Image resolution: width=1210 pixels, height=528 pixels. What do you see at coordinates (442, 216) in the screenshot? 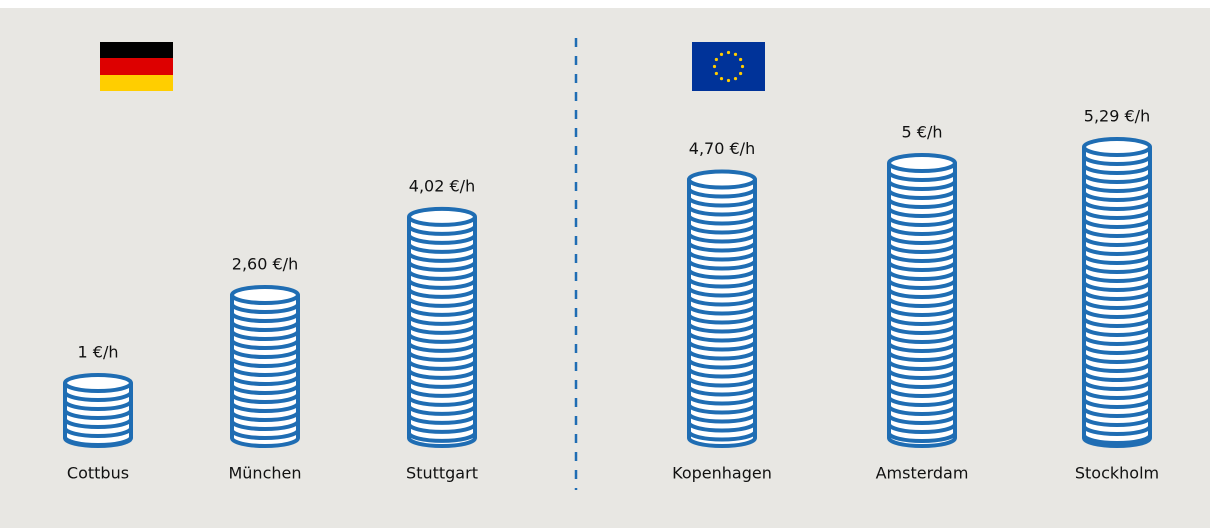
I see `coin-top` at bounding box center [442, 216].